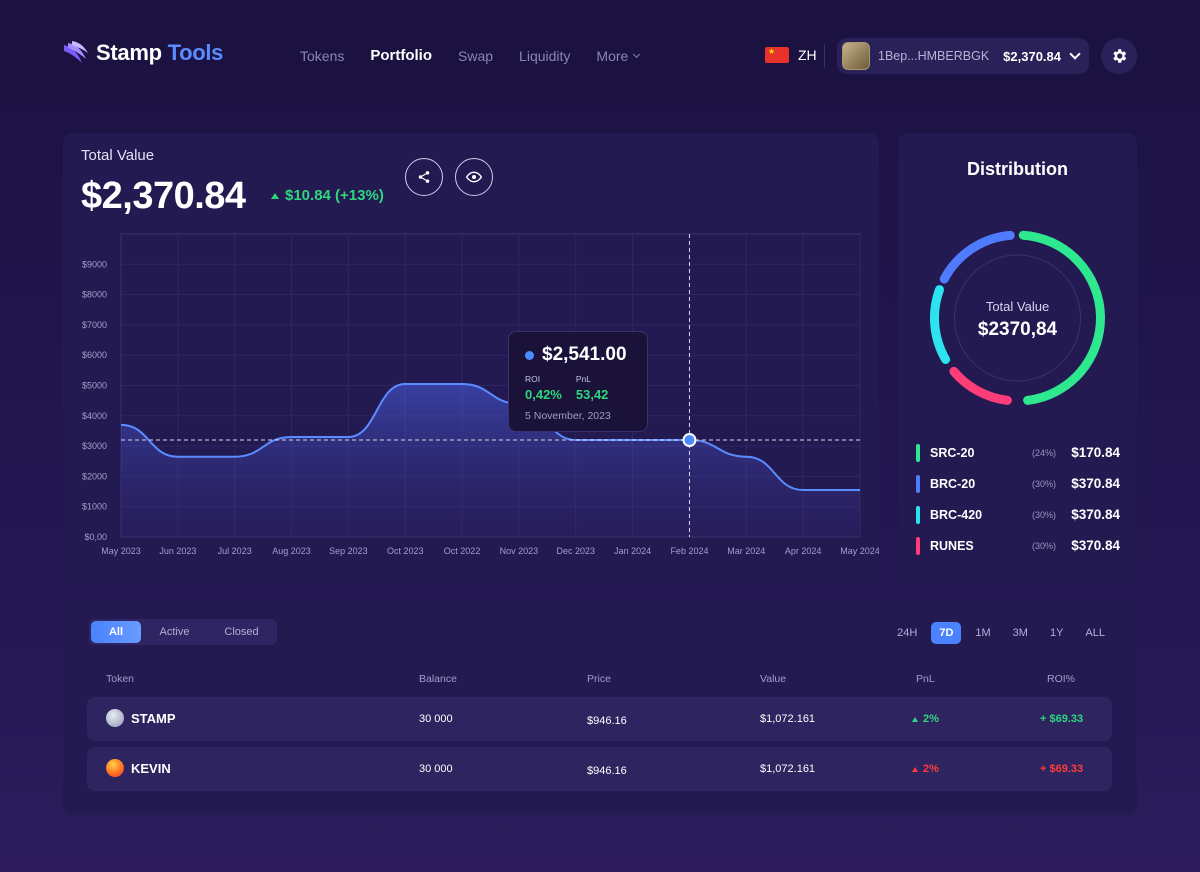  What do you see at coordinates (533, 379) in the screenshot?
I see `tooltip-roi-label: ROI` at bounding box center [533, 379].